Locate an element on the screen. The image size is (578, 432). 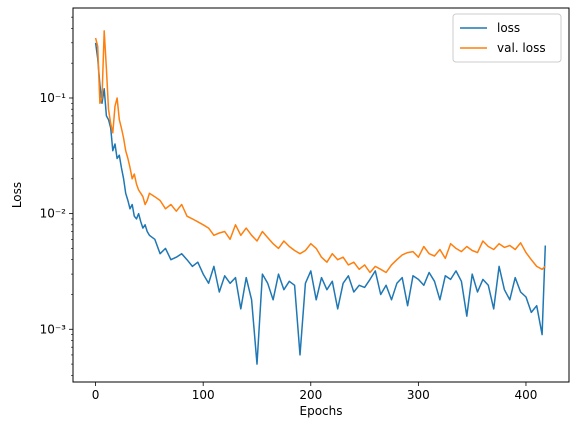
legend: loss val. loss is located at coordinates (507, 38).